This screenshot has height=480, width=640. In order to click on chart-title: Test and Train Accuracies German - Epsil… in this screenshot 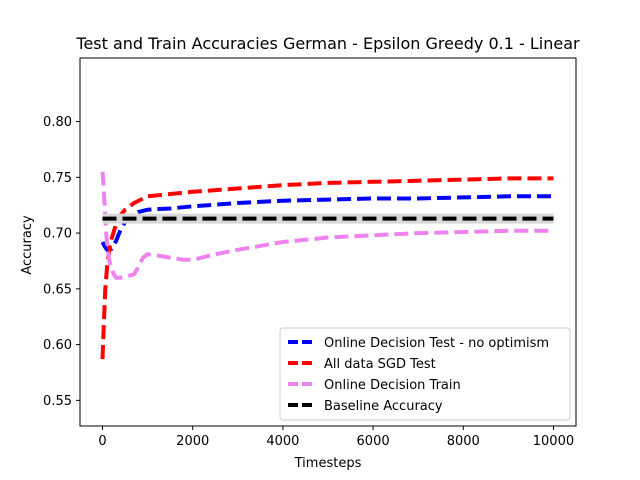, I will do `click(327, 43)`.